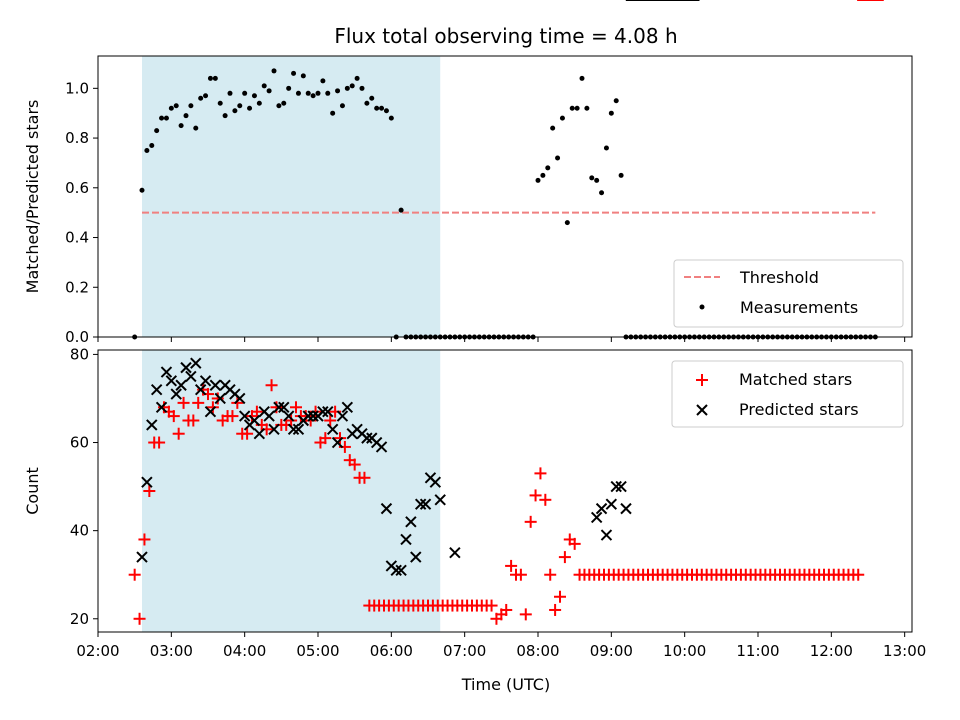 This screenshot has width=960, height=720. I want to click on x-axis-label: Time (UTC), so click(505, 684).